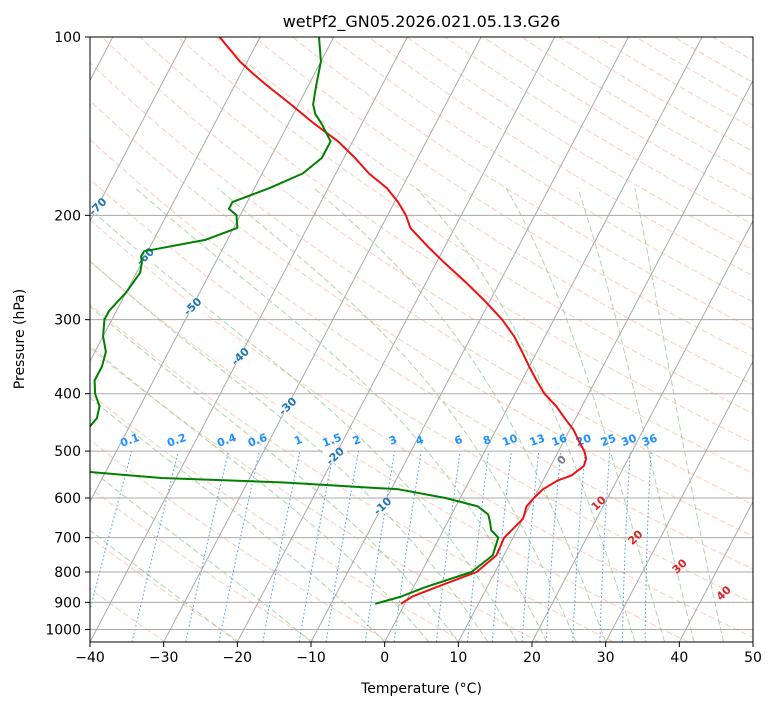 The width and height of the screenshot is (775, 712). What do you see at coordinates (679, 658) in the screenshot?
I see `x-tick-label: 40` at bounding box center [679, 658].